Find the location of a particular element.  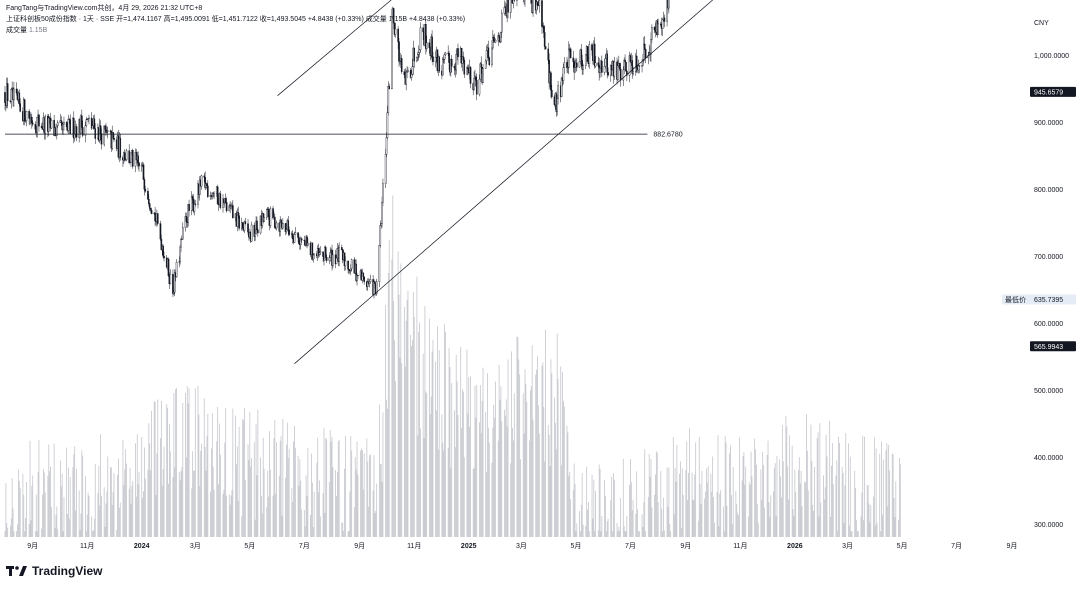

volume-legend: 成交量 1.15B is located at coordinates (506, 30).